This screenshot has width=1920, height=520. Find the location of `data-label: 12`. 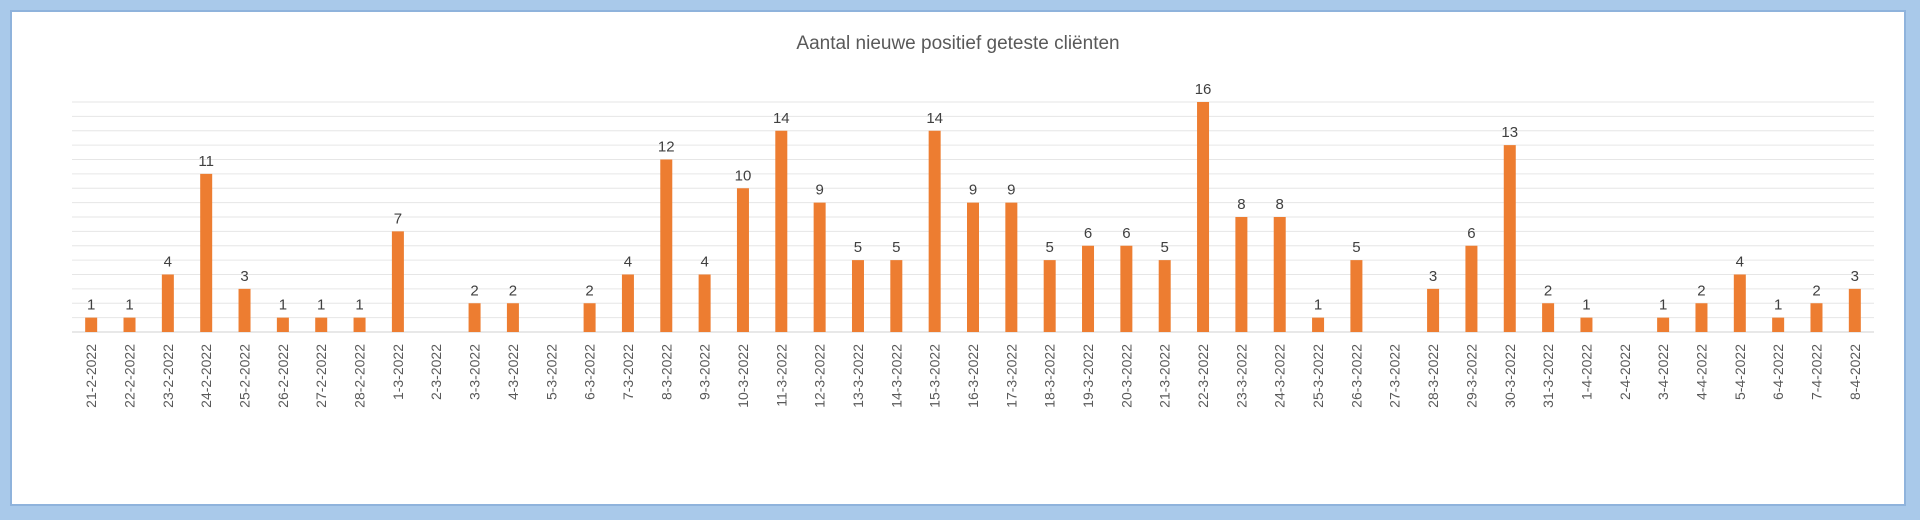

data-label: 12 is located at coordinates (666, 147).